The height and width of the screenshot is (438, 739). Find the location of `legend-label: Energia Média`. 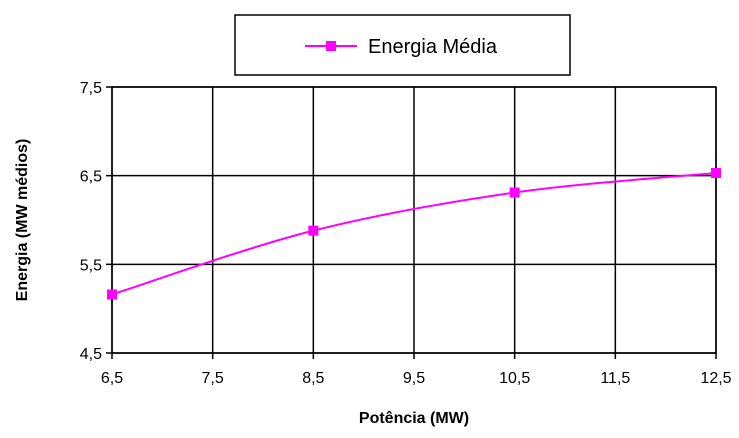

legend-label: Energia Média is located at coordinates (433, 47).